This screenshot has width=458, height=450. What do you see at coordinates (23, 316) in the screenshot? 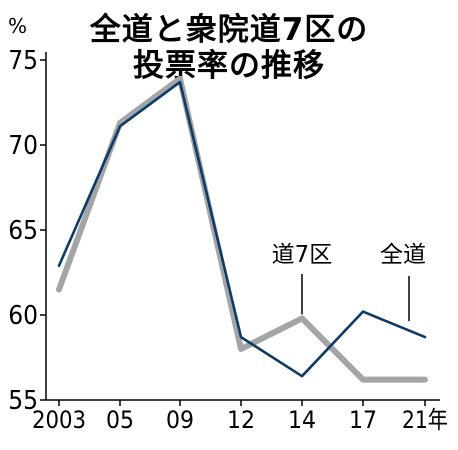
I see `y-tick-label: 60` at bounding box center [23, 316].